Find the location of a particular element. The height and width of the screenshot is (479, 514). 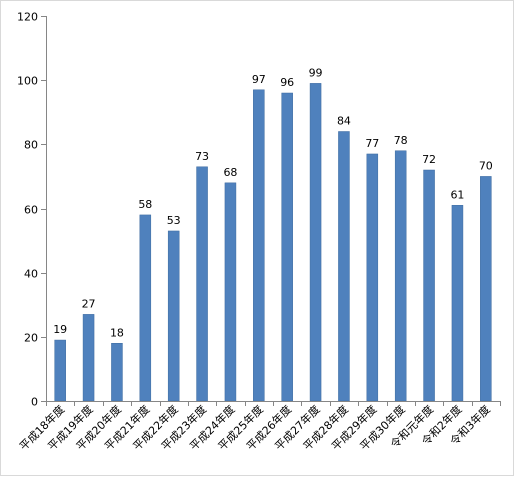

data-label: 72 is located at coordinates (429, 159).